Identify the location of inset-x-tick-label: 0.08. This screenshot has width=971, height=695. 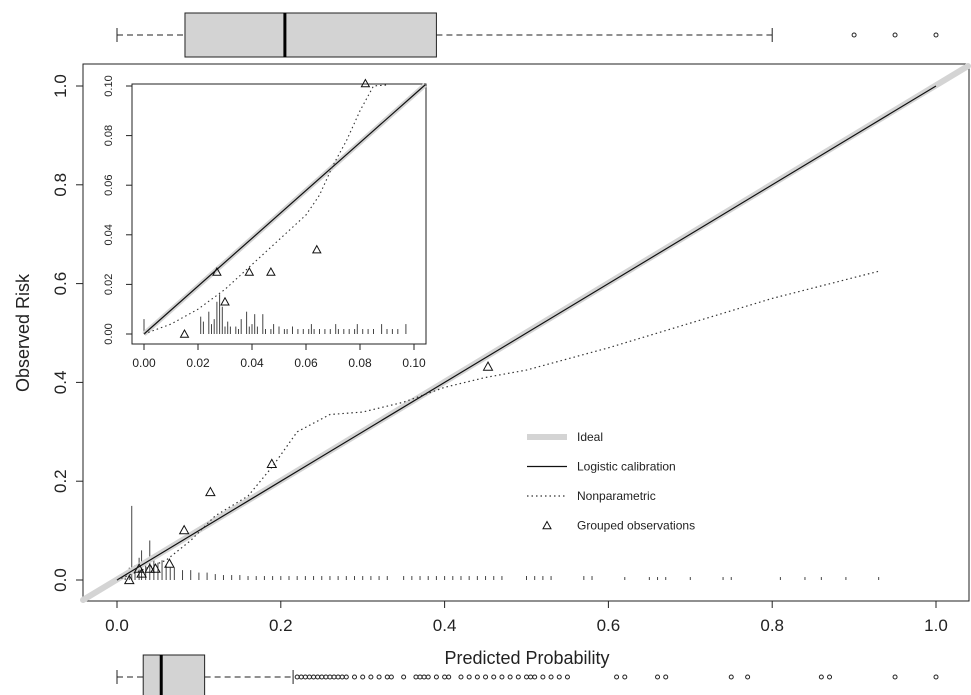
(360, 363).